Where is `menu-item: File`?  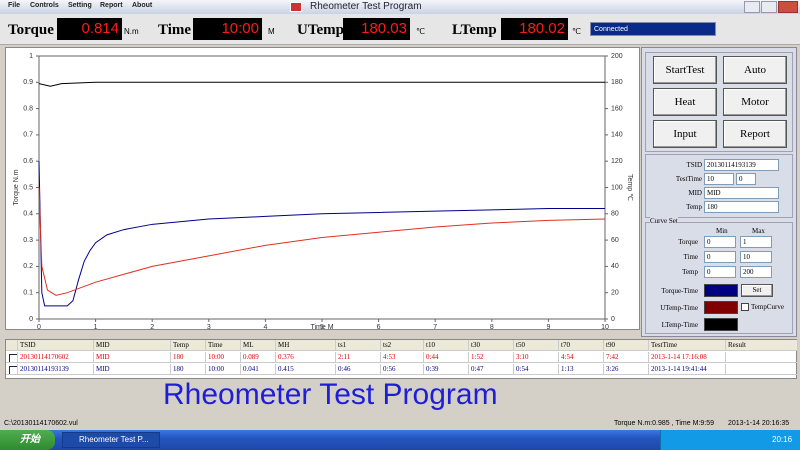 menu-item: File is located at coordinates (14, 5).